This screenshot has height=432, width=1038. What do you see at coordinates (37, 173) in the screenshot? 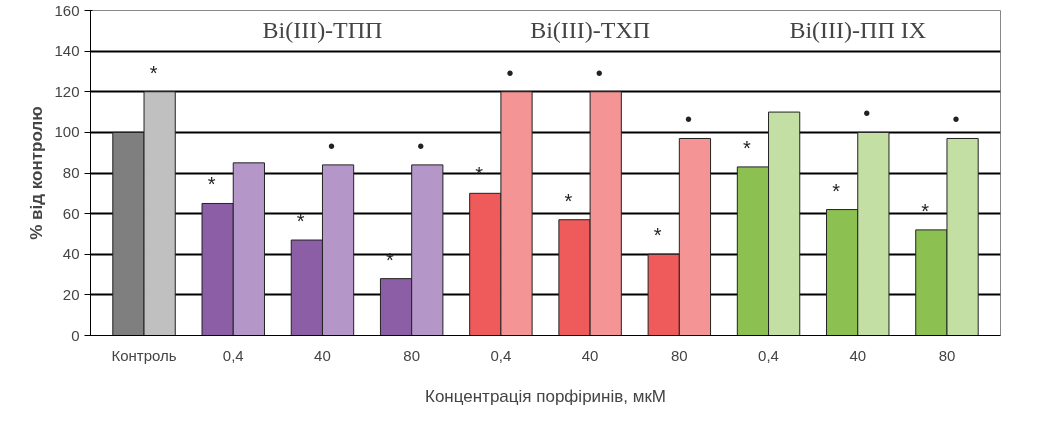
I see `y-axis-title: % від контролю` at bounding box center [37, 173].